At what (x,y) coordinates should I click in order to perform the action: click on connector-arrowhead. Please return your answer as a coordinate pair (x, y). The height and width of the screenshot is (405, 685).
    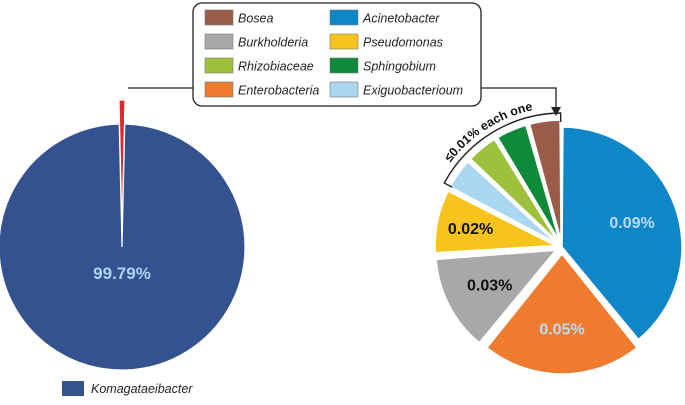
    Looking at the image, I should click on (556, 111).